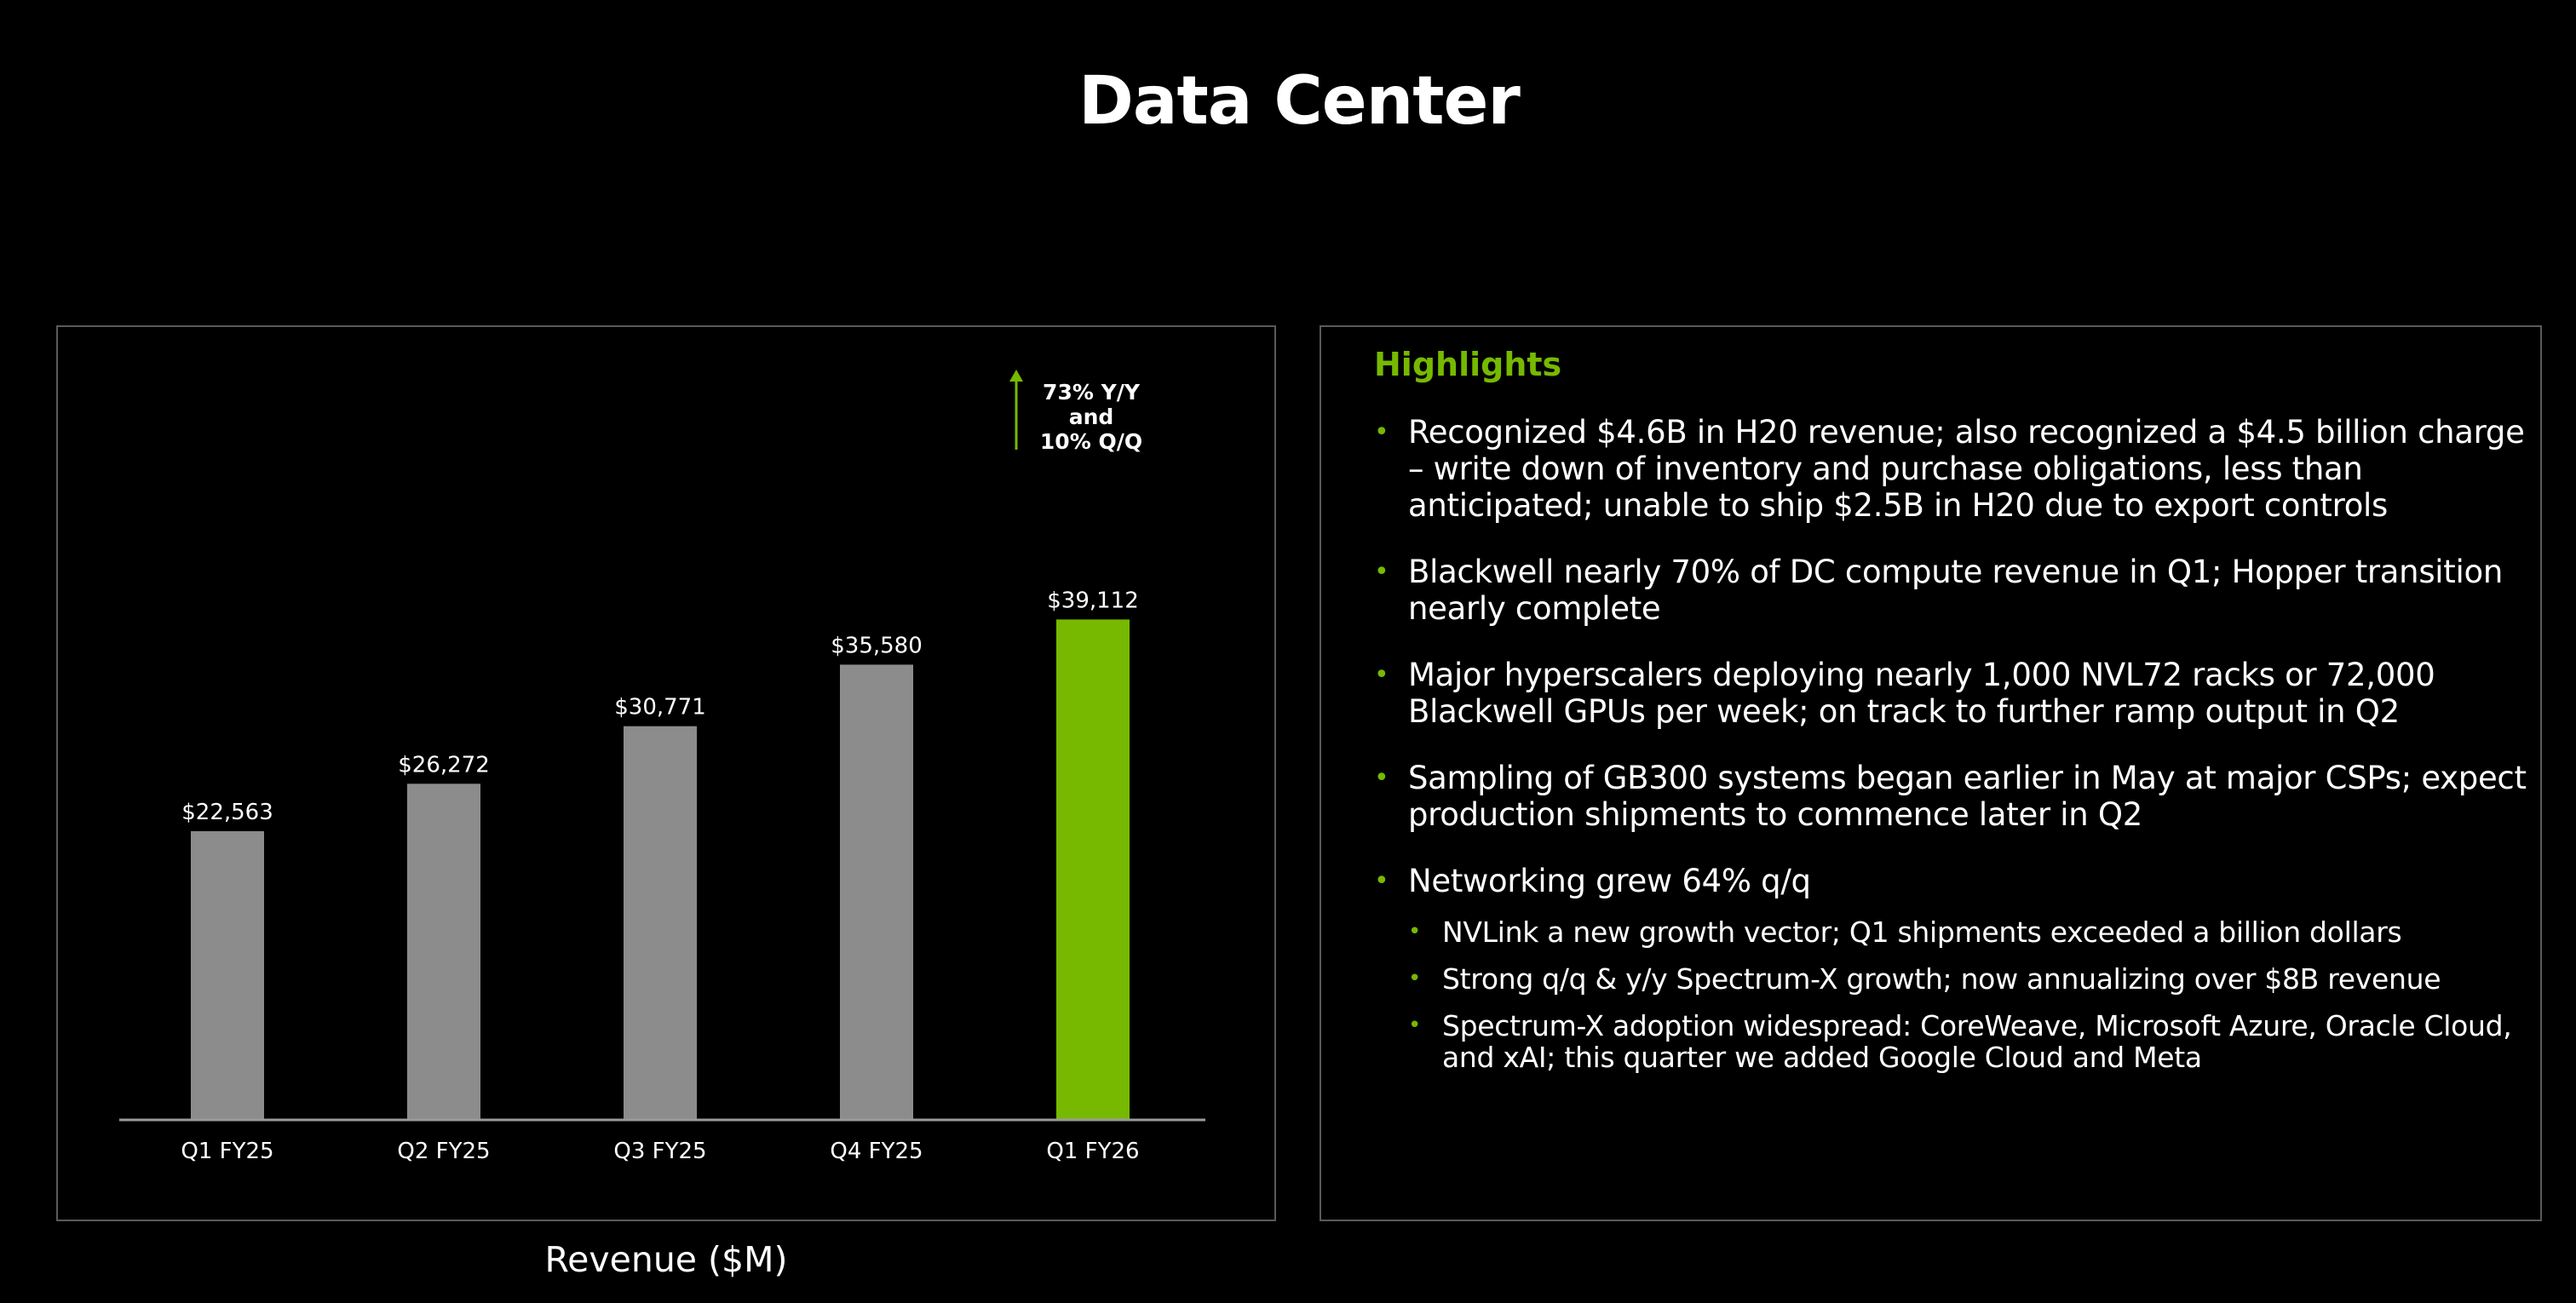 This screenshot has height=1303, width=2576. What do you see at coordinates (1091, 417) in the screenshot?
I see `growth-annotation-line: and` at bounding box center [1091, 417].